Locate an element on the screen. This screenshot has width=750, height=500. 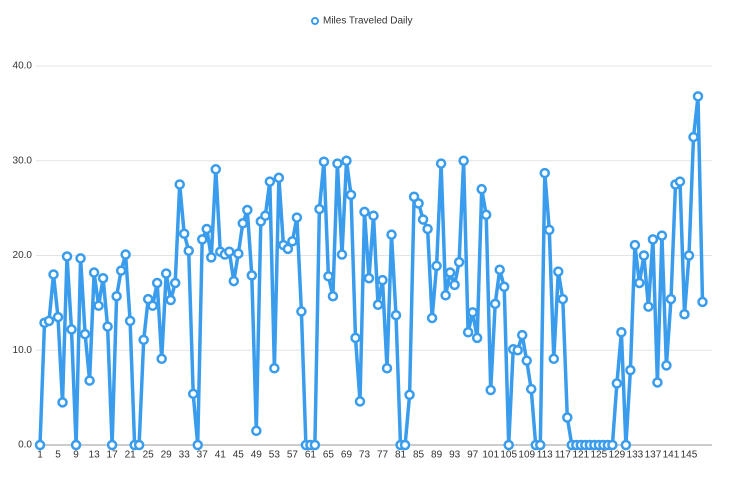
x-tick-label: 21 is located at coordinates (131, 455).